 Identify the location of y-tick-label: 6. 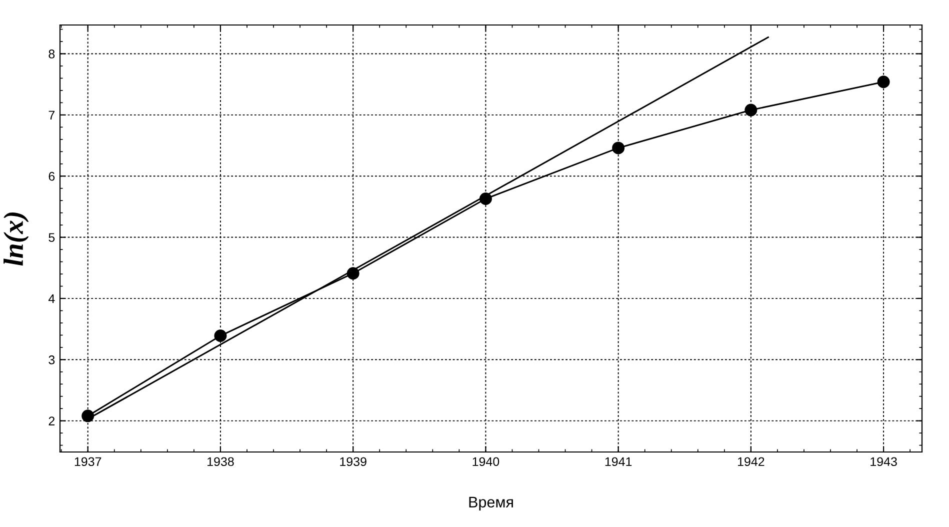
(51, 176).